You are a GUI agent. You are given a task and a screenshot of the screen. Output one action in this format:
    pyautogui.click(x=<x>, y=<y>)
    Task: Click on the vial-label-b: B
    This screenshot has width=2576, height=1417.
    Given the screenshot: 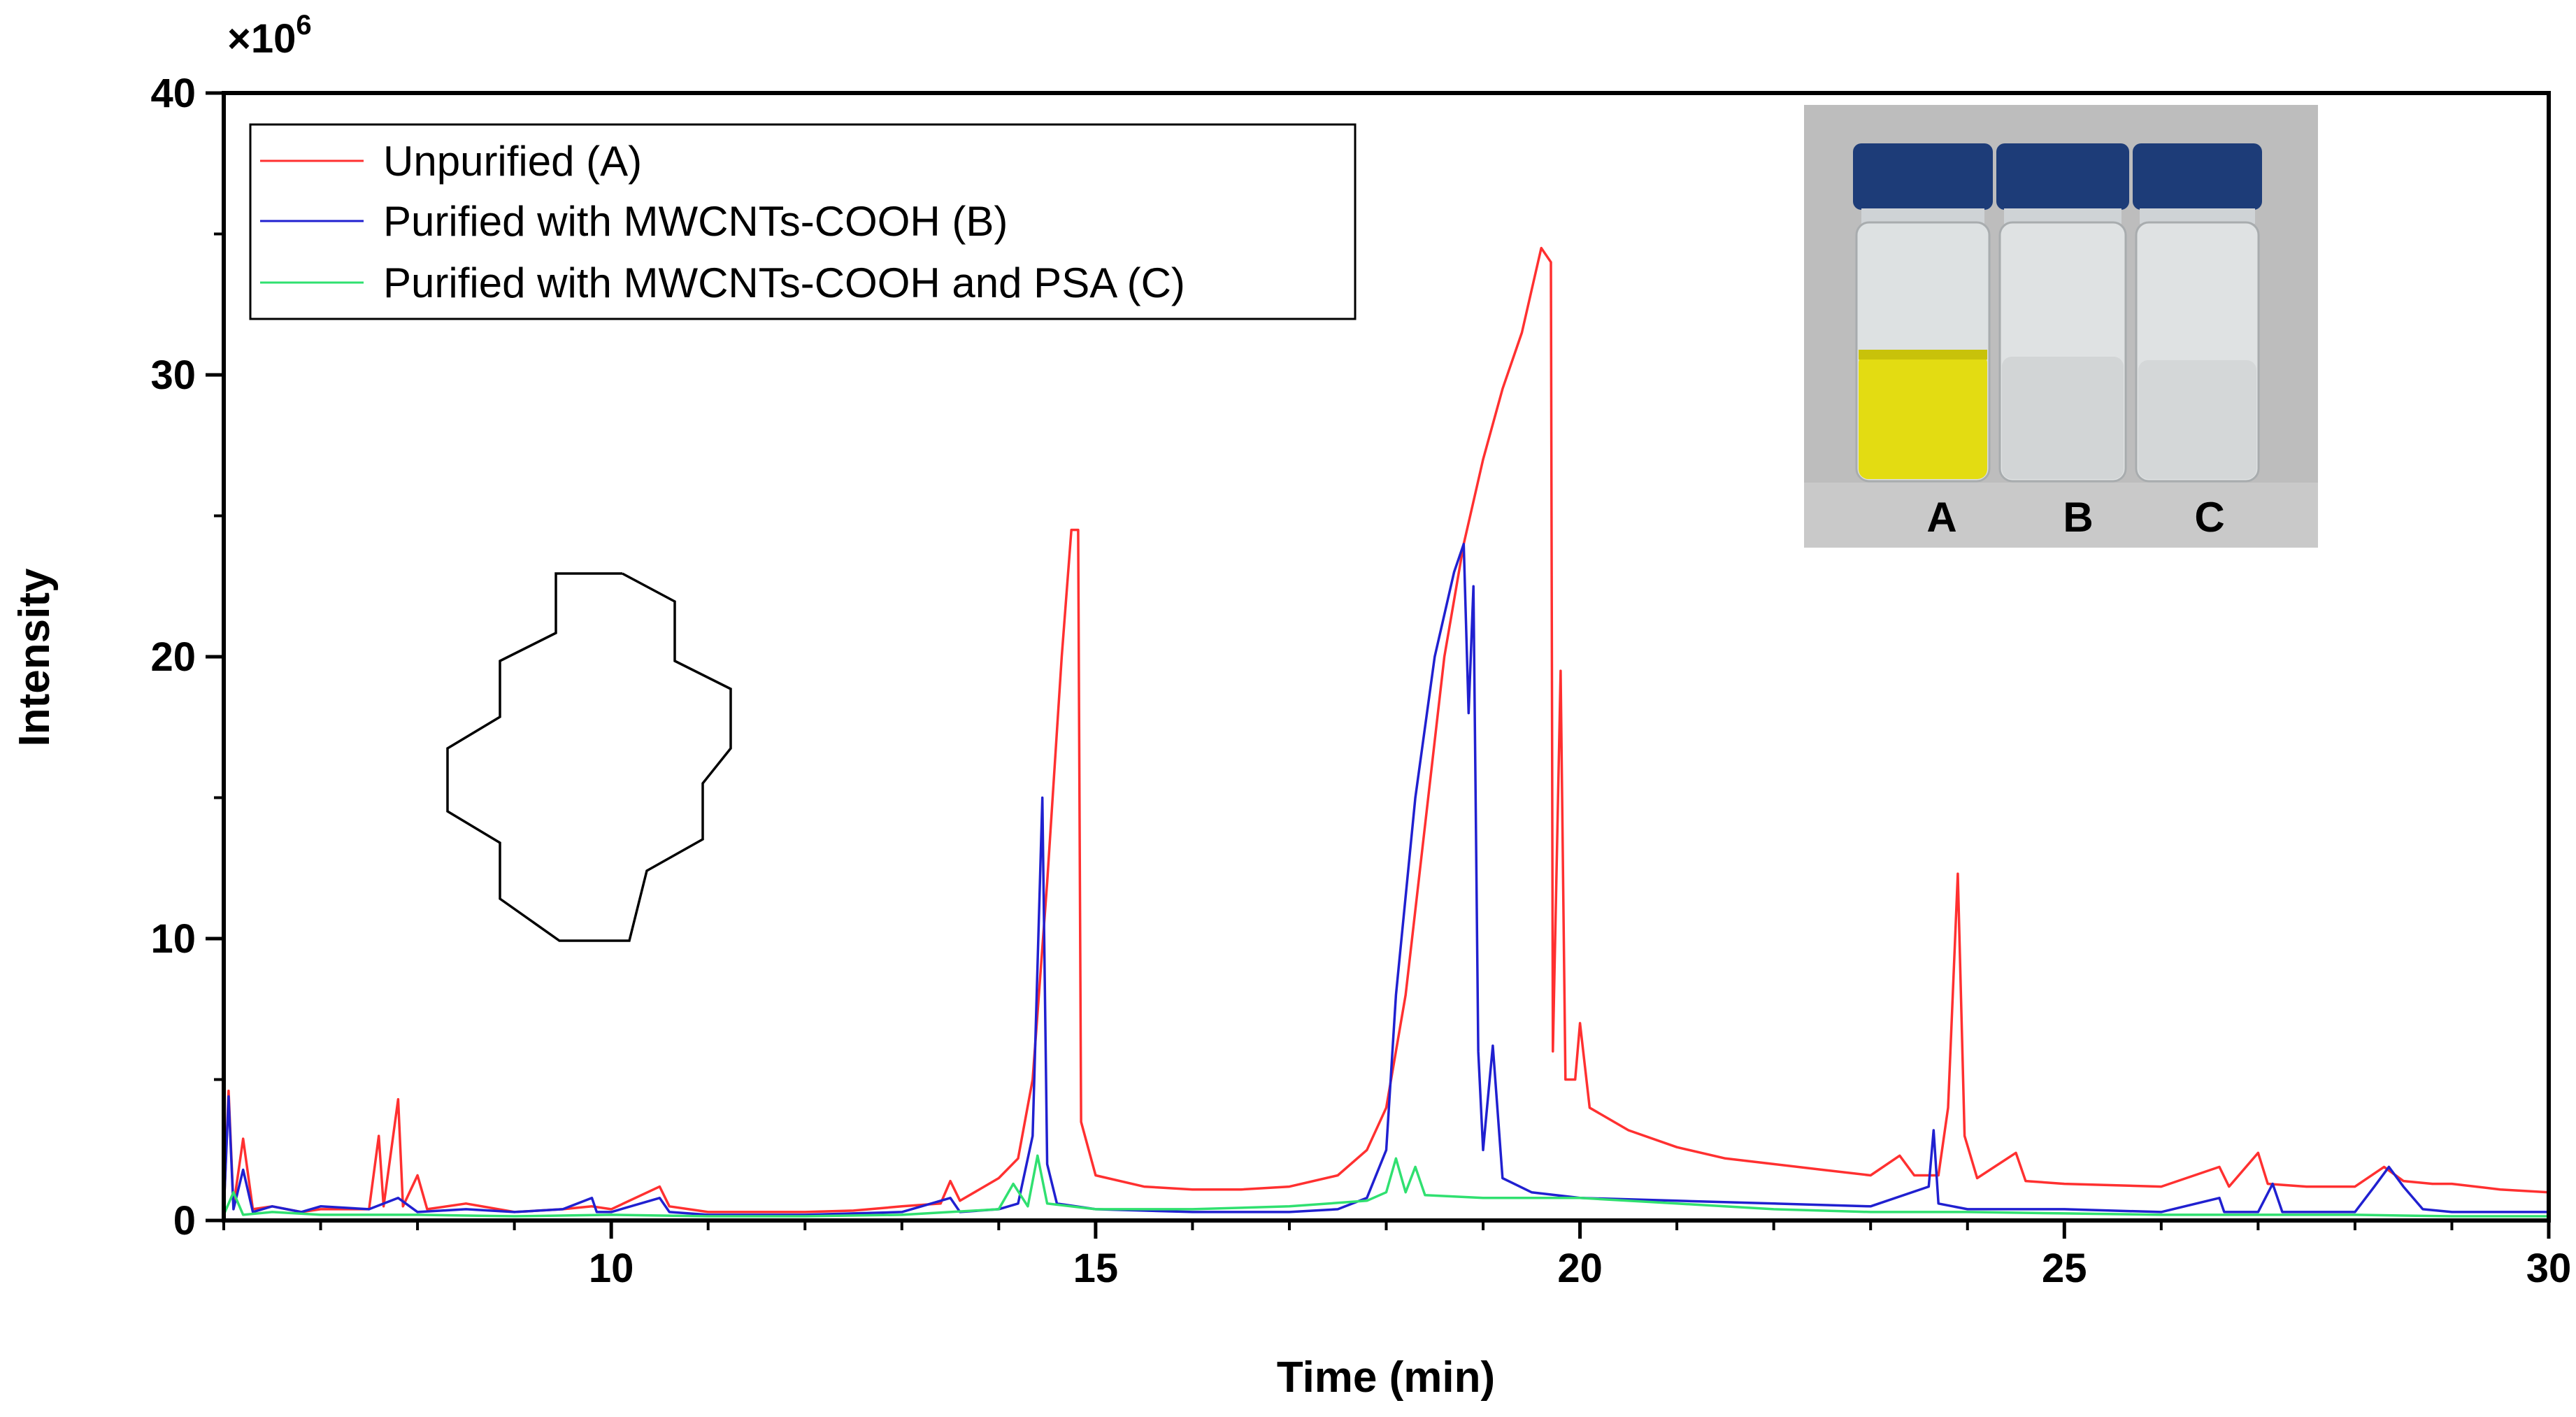 What is the action you would take?
    pyautogui.click(x=2078, y=517)
    